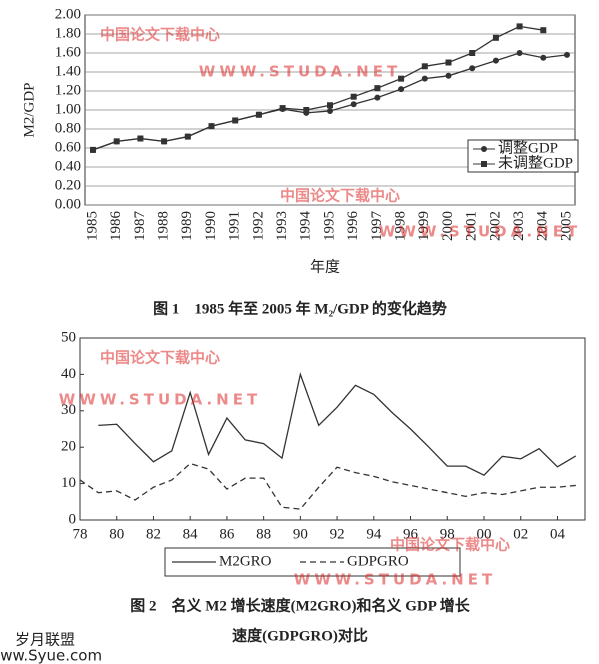 The height and width of the screenshot is (664, 599). Describe the element at coordinates (377, 226) in the screenshot. I see `x-tick-label: 1997` at that location.